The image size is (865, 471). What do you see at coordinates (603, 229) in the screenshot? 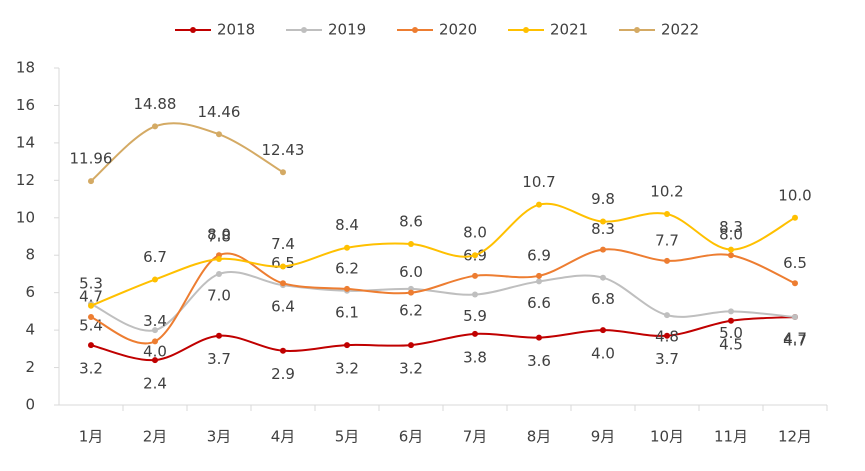
I see `data-label: 8.3` at bounding box center [603, 229].